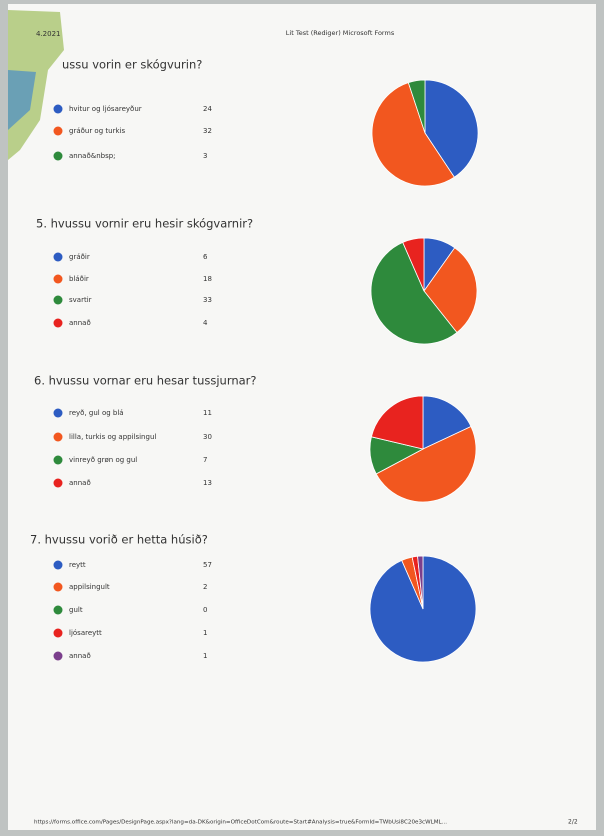  What do you see at coordinates (85, 633) in the screenshot?
I see `option-label: ljósareytt` at bounding box center [85, 633].